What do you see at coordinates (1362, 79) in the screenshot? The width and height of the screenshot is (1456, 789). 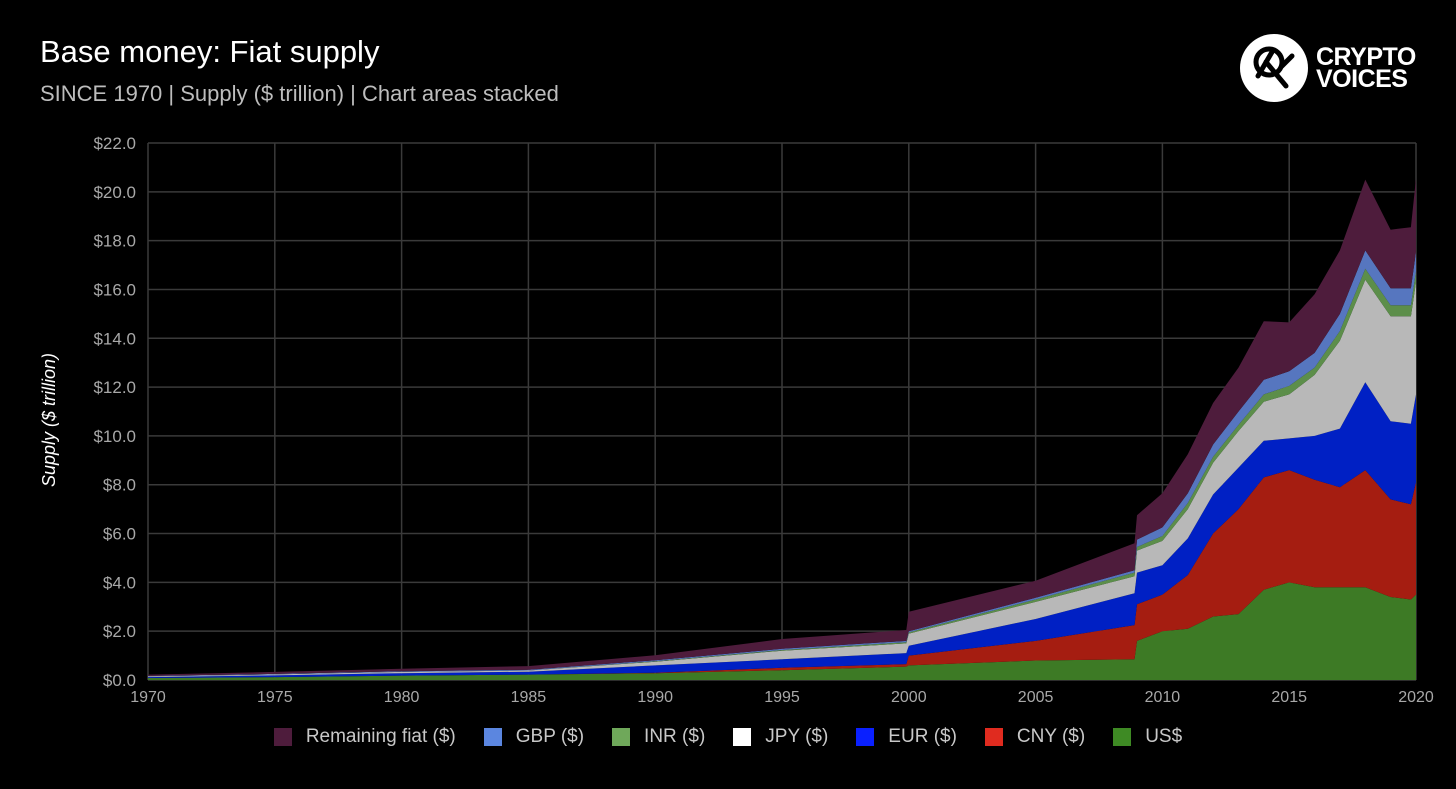 I see `logo-line-2: VOICES` at bounding box center [1362, 79].